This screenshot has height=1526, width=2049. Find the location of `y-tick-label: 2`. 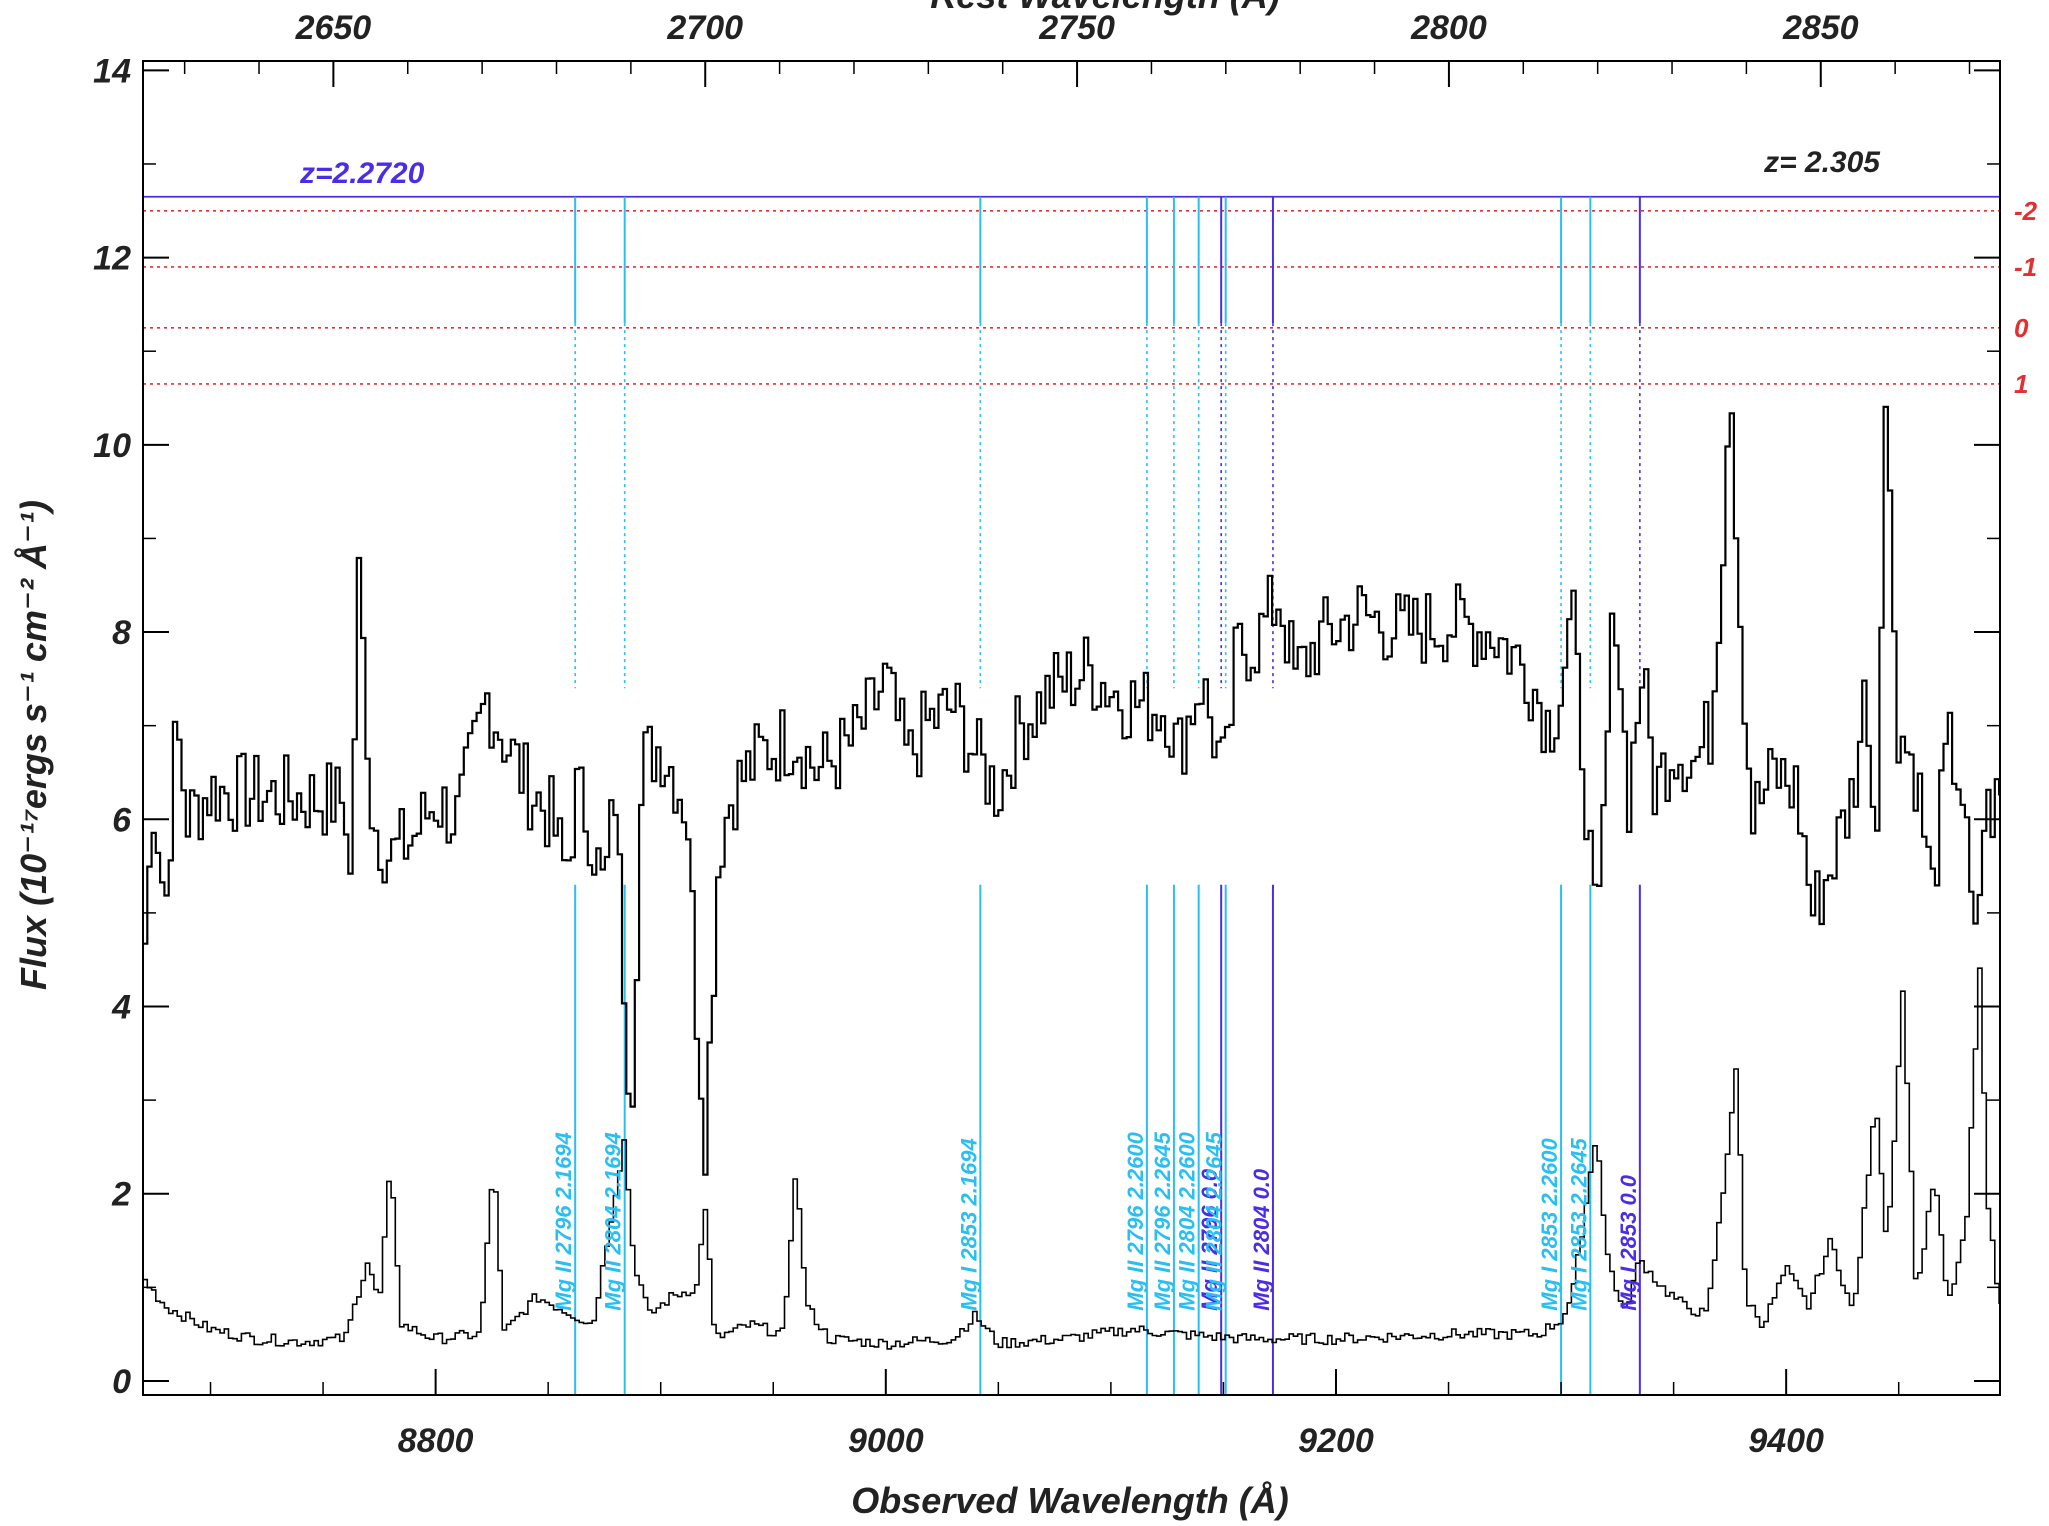

y-tick-label: 2 is located at coordinates (121, 1195).